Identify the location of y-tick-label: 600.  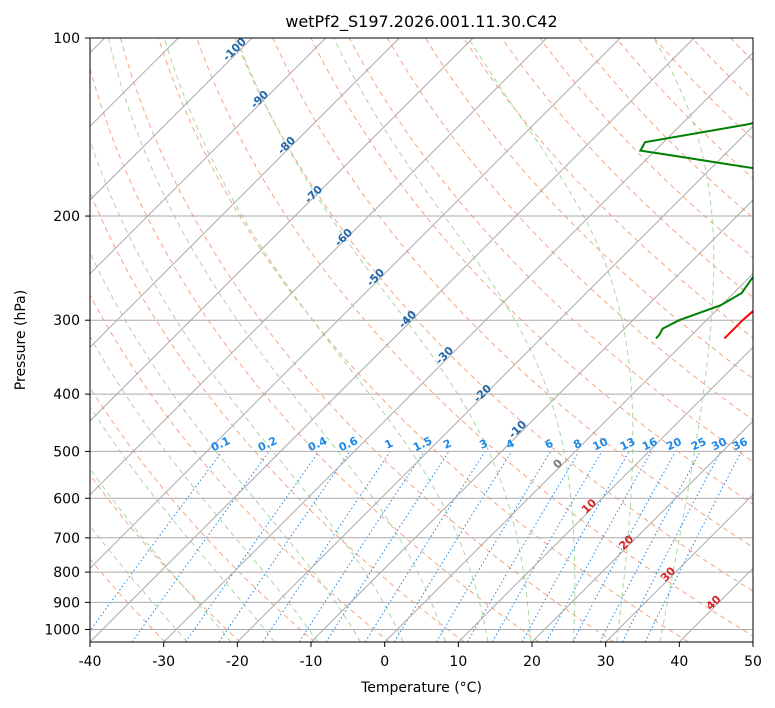
(66, 499).